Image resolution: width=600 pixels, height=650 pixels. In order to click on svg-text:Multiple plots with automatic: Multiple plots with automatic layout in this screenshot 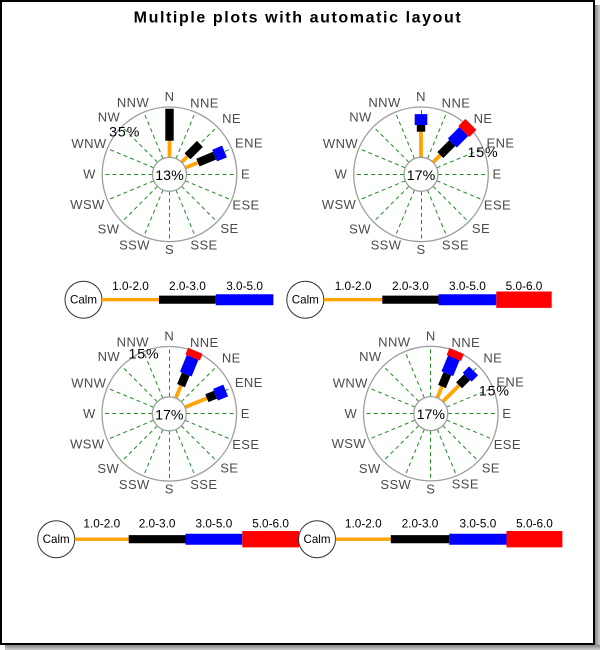, I will do `click(298, 18)`.